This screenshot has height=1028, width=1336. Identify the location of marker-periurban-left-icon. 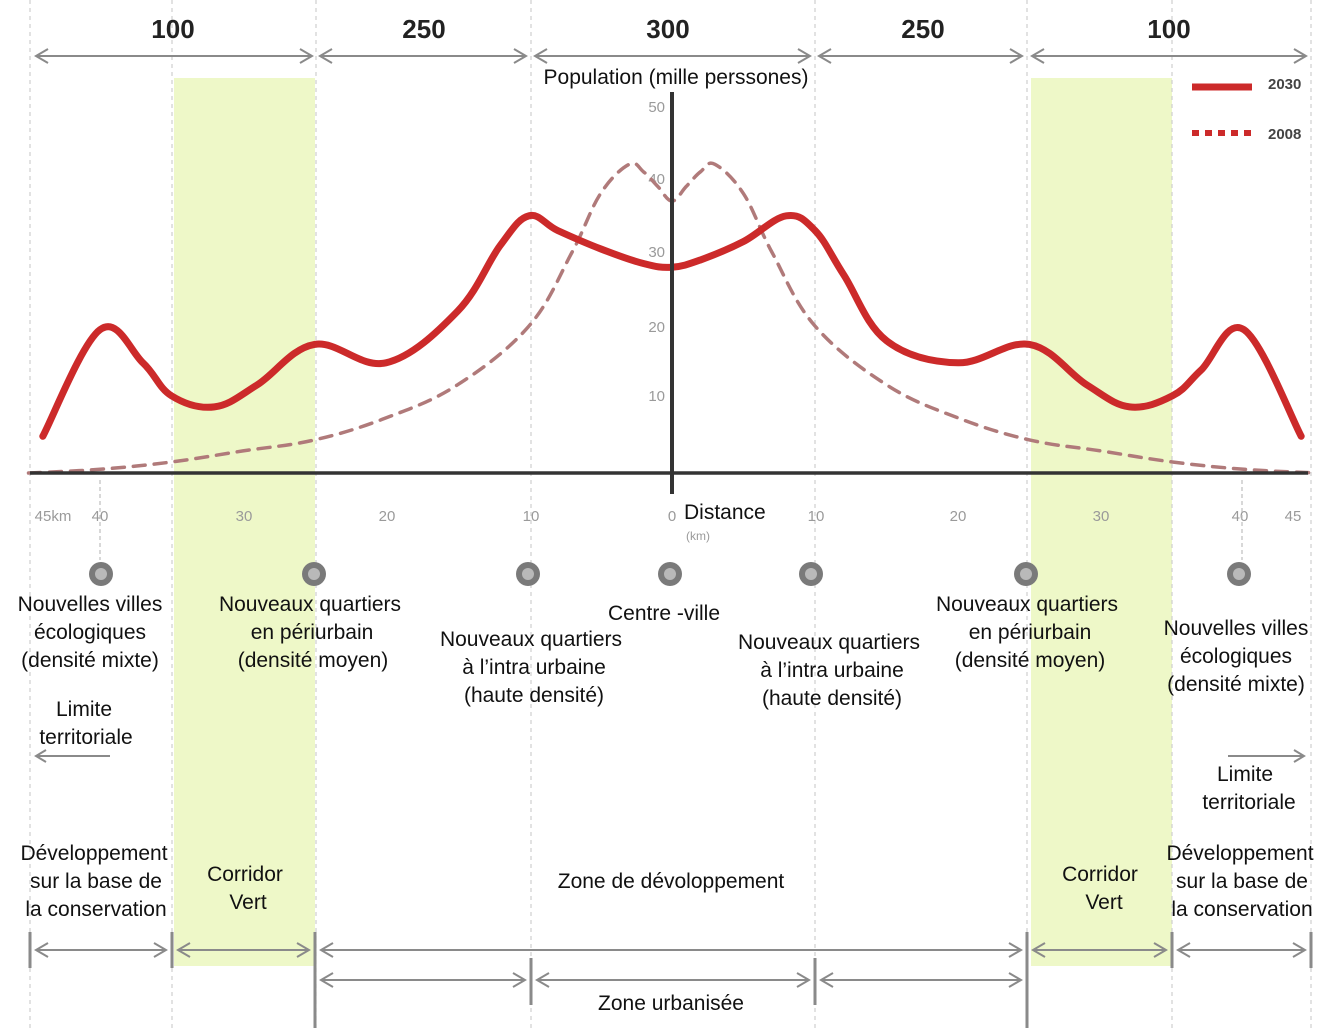
(314, 574).